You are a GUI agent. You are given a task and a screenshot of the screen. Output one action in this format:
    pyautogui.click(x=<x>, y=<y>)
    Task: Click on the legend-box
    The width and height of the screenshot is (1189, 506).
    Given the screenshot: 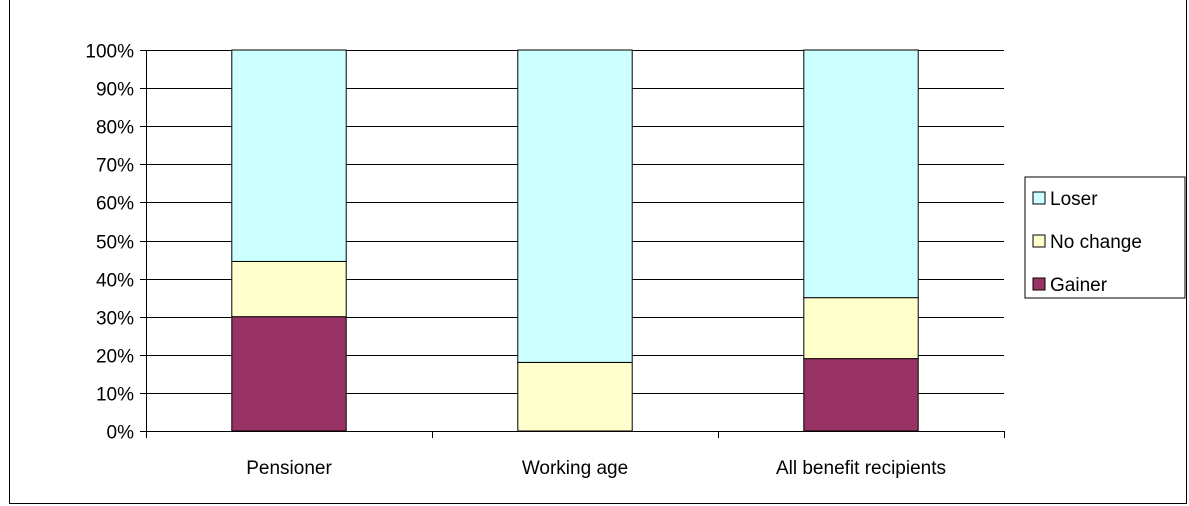 What is the action you would take?
    pyautogui.click(x=1105, y=237)
    